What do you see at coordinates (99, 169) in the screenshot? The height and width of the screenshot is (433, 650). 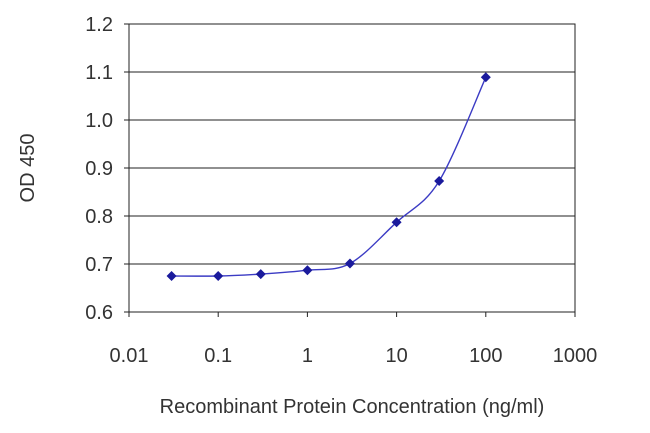 I see `y-tick-label: 0.9` at bounding box center [99, 169].